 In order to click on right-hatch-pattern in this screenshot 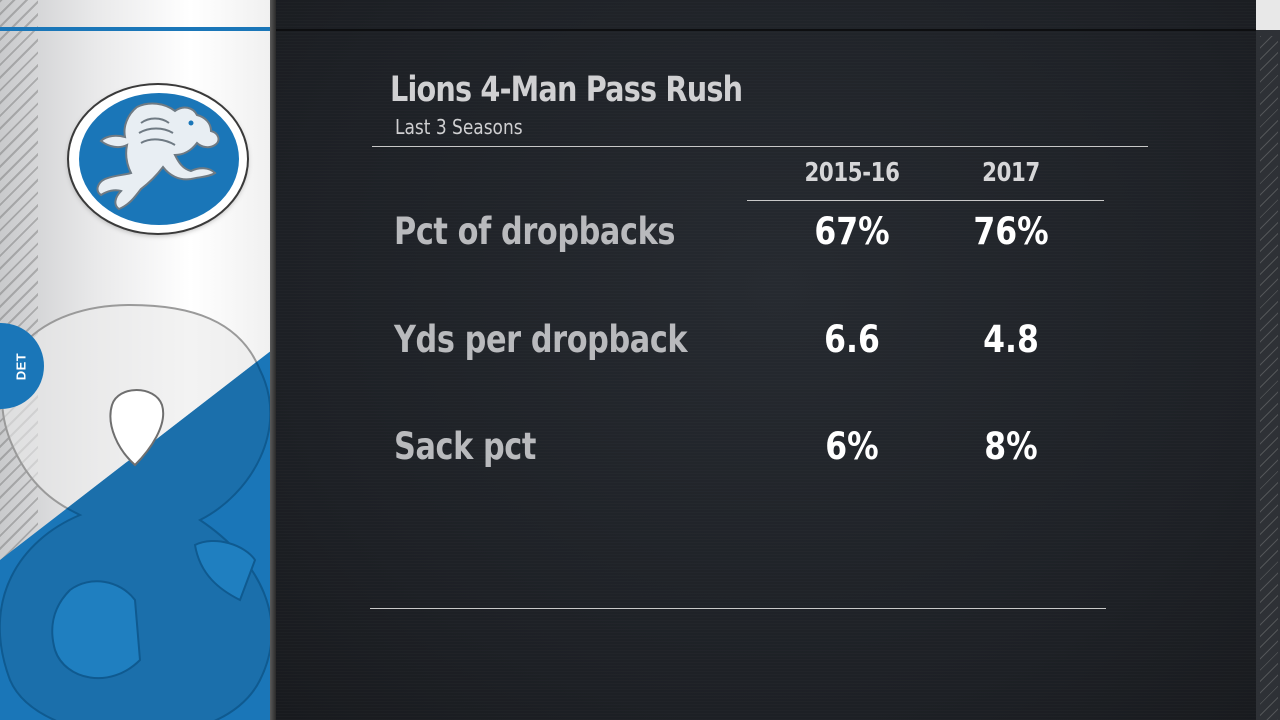, I will do `click(1269, 378)`.